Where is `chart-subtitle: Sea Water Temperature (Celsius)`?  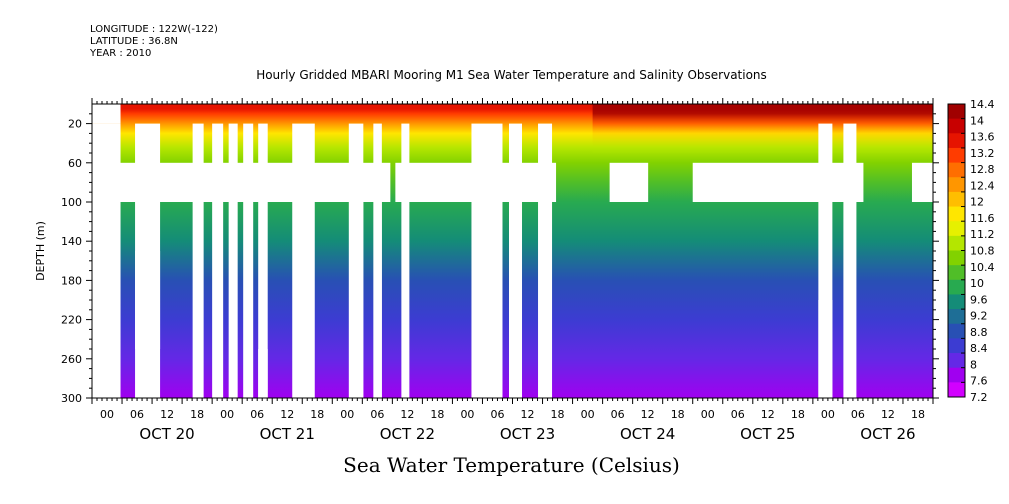 chart-subtitle: Sea Water Temperature (Celsius) is located at coordinates (511, 465).